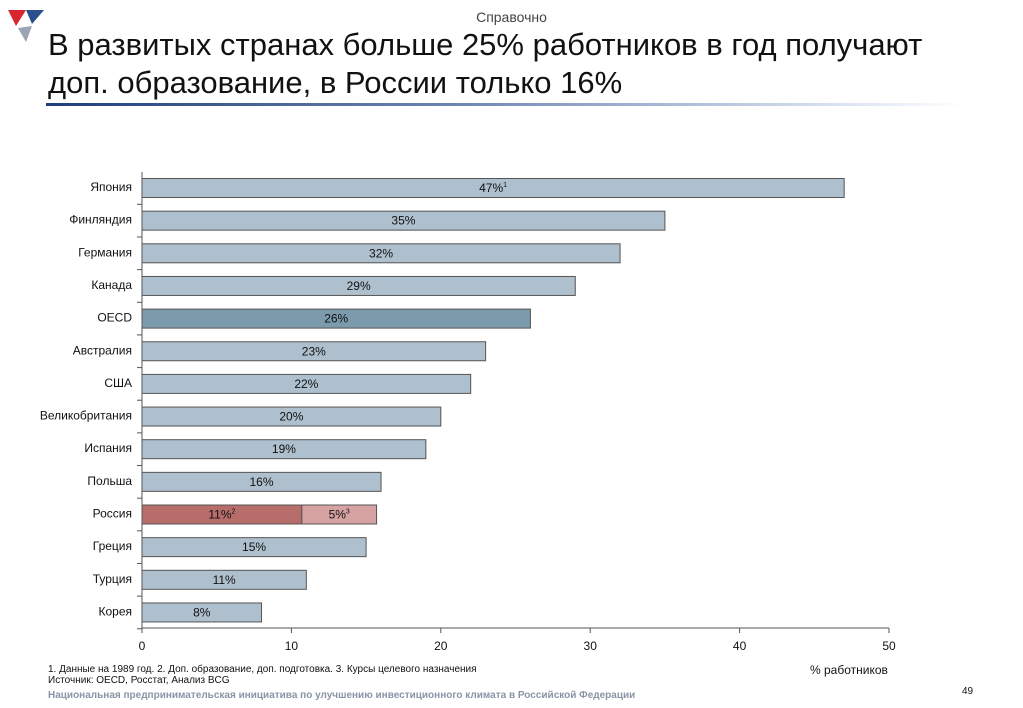  I want to click on data-label: 16%, so click(262, 482).